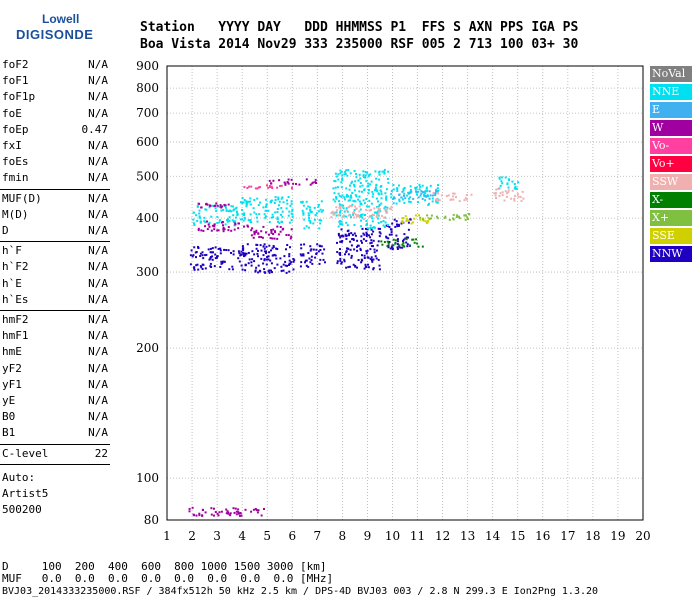 The height and width of the screenshot is (600, 700). Describe the element at coordinates (12, 283) in the screenshot. I see `param-name: h`E` at that location.